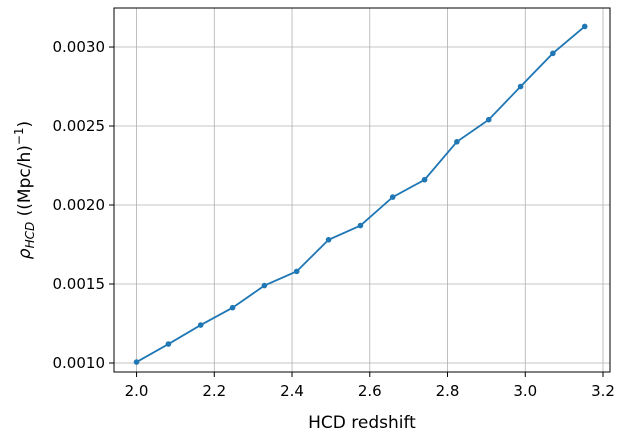 This screenshot has width=630, height=445. Describe the element at coordinates (25, 253) in the screenshot. I see `y-label-symbol: ρ` at that location.